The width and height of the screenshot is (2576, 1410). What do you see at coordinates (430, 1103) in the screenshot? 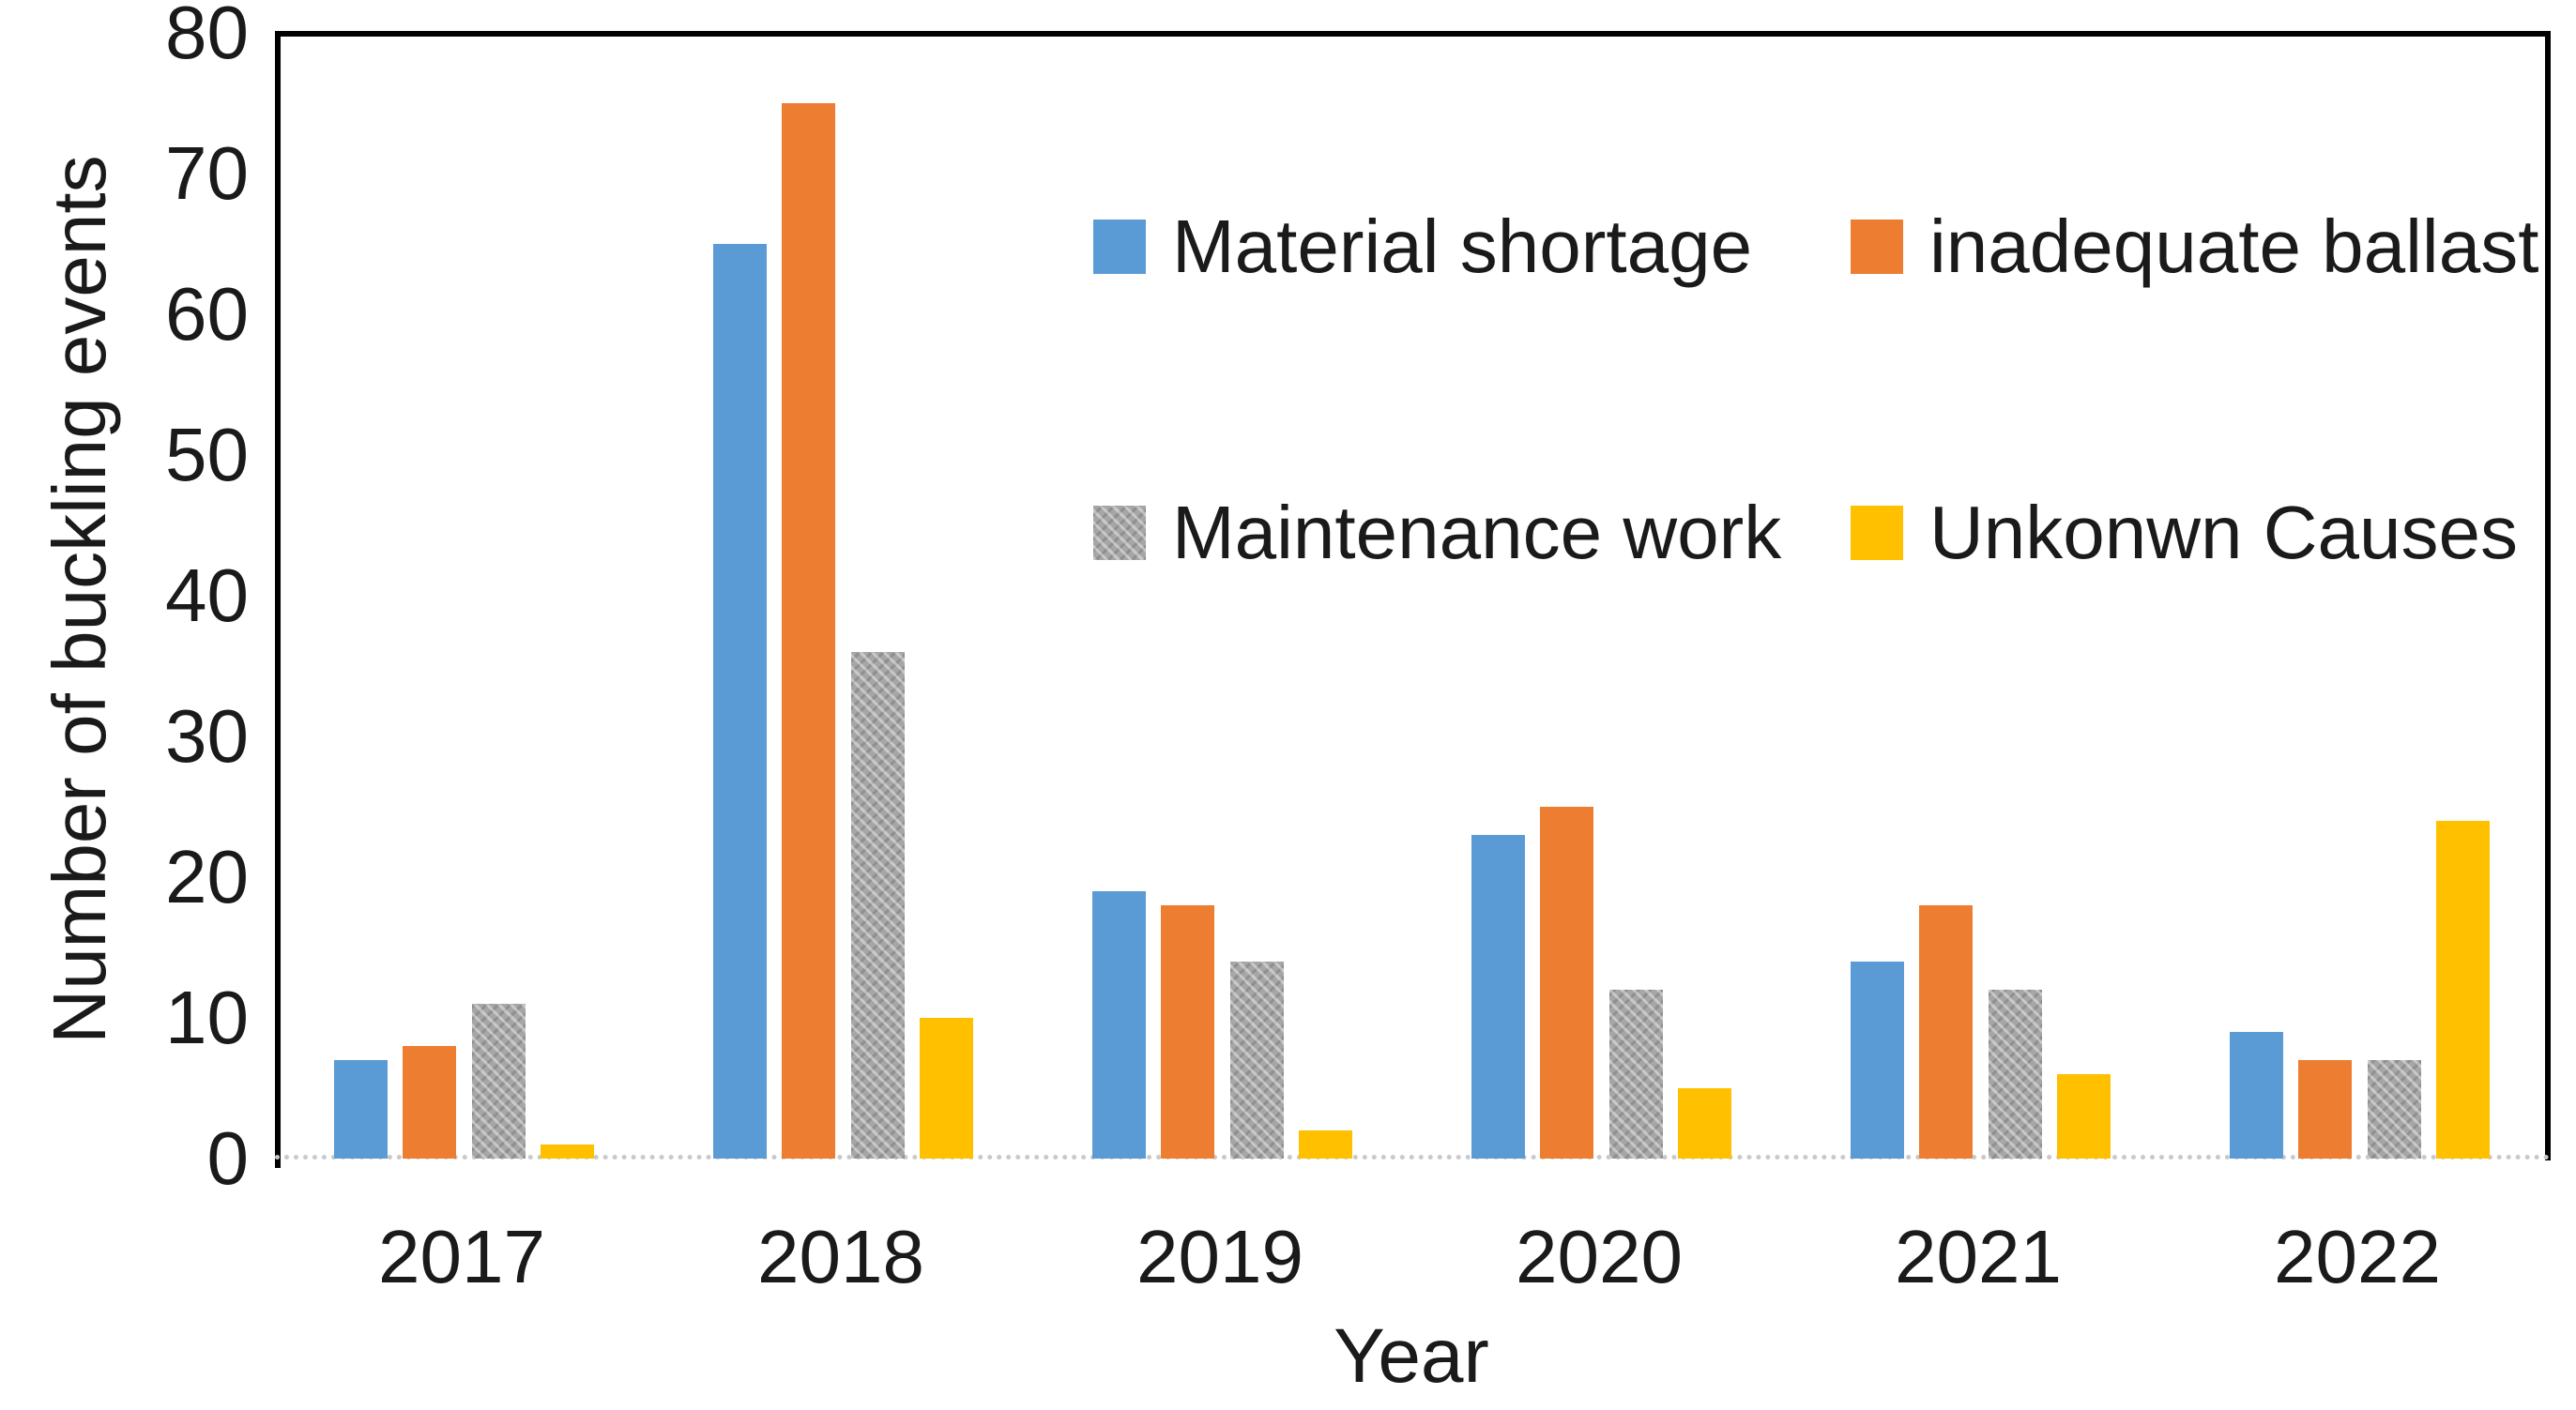
I see `bar-2017-inadequate-ballast` at bounding box center [430, 1103].